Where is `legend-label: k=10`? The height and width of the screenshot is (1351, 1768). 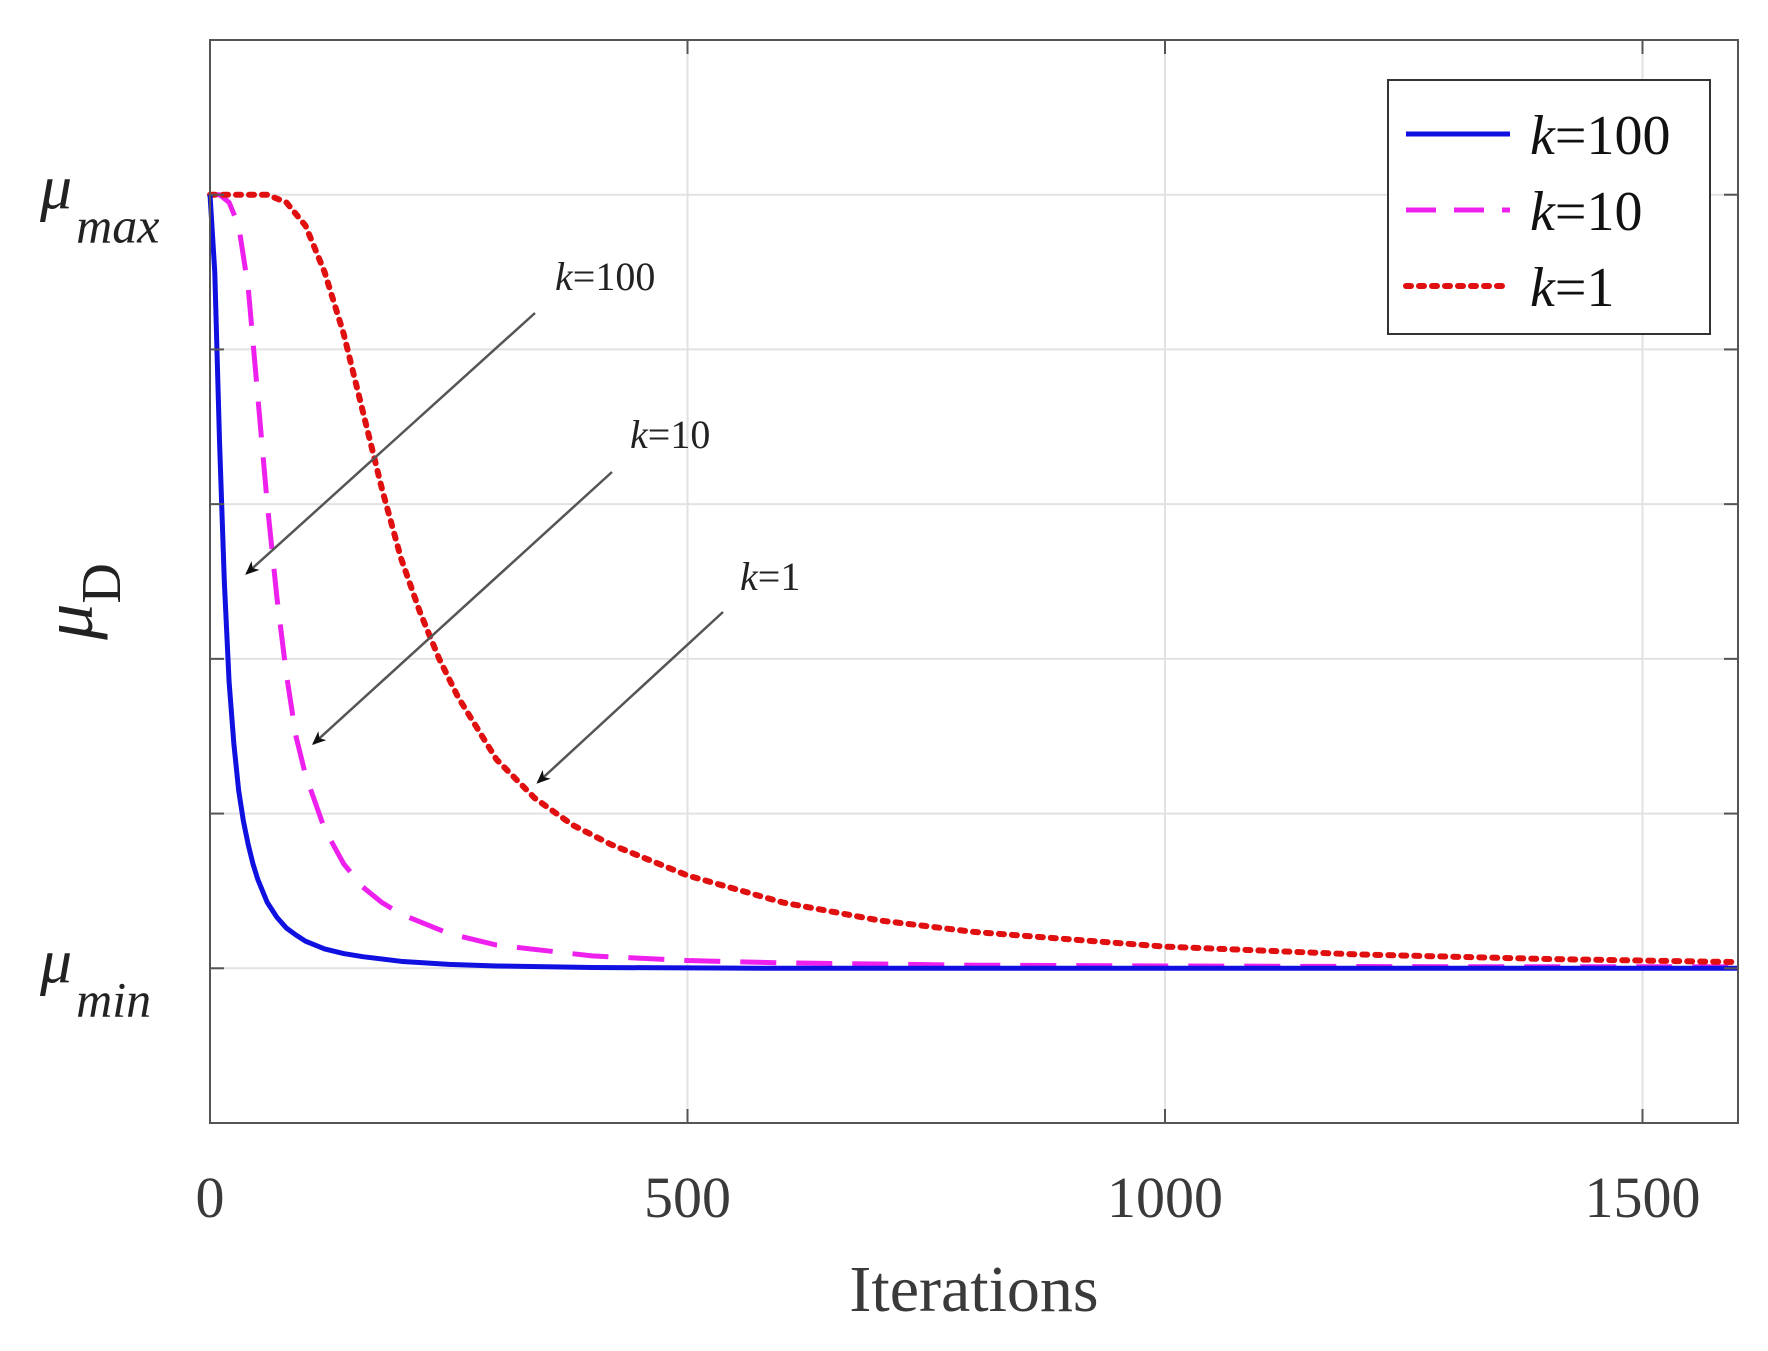 legend-label: k=10 is located at coordinates (1586, 212).